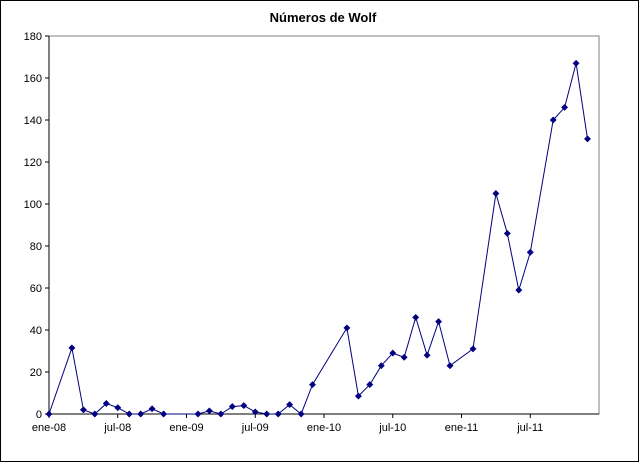 This screenshot has width=639, height=462. Describe the element at coordinates (33, 205) in the screenshot. I see `y-tick-label: 100` at that location.